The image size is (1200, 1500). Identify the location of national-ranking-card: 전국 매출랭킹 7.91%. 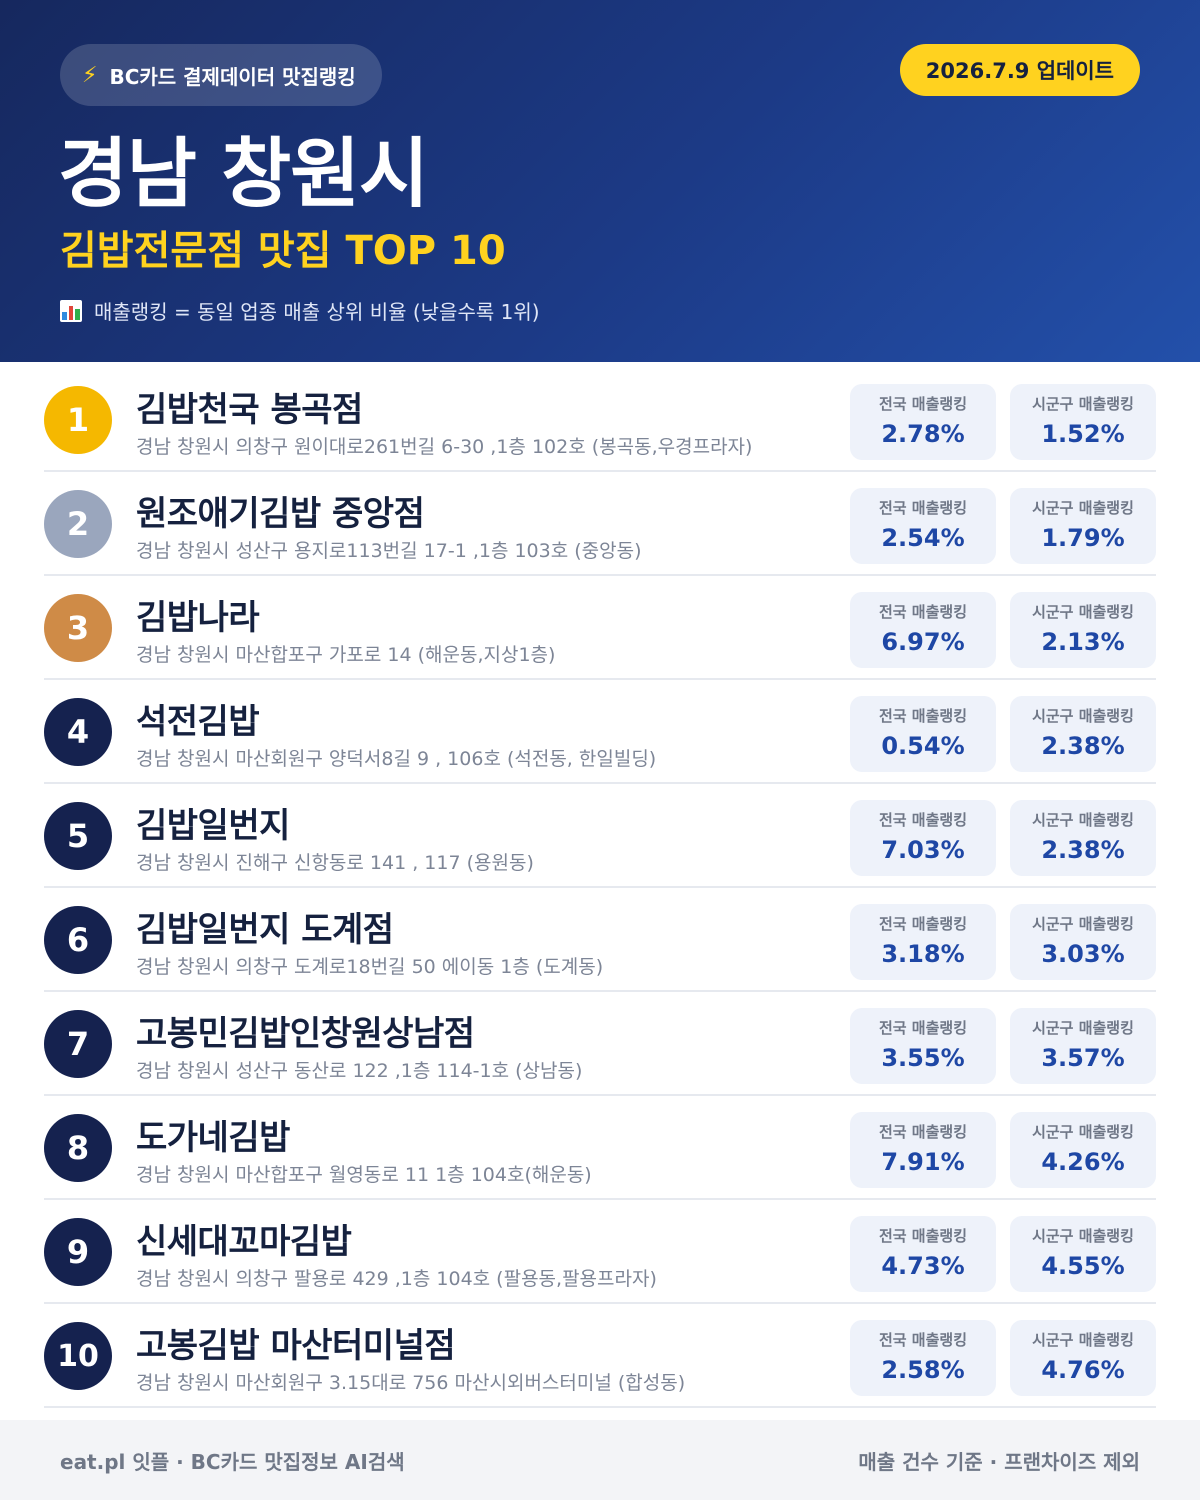
(923, 1150).